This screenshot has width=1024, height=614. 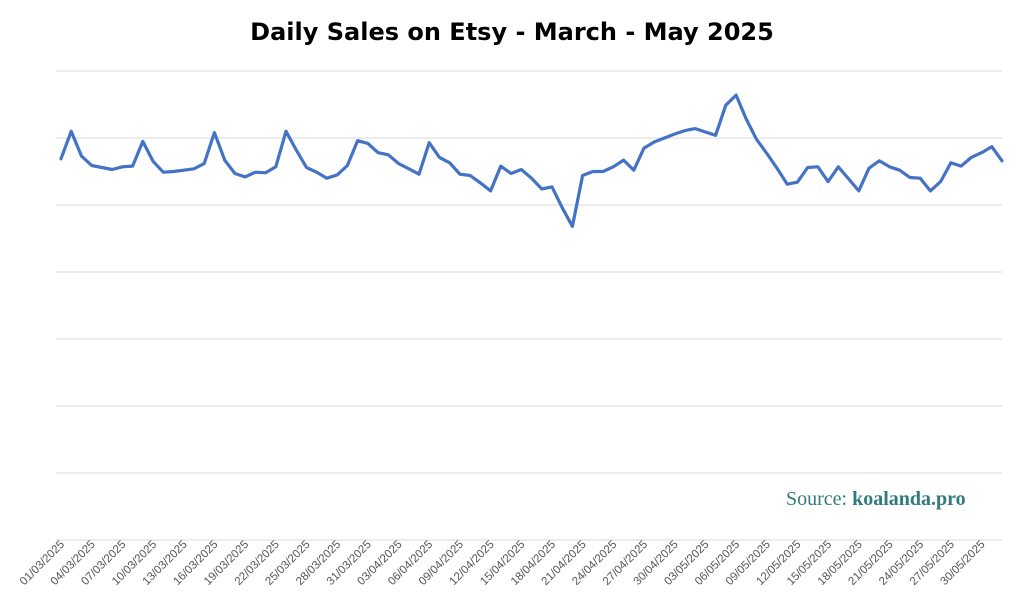 I want to click on source-credit: Source: koalanda.pro, so click(x=876, y=499).